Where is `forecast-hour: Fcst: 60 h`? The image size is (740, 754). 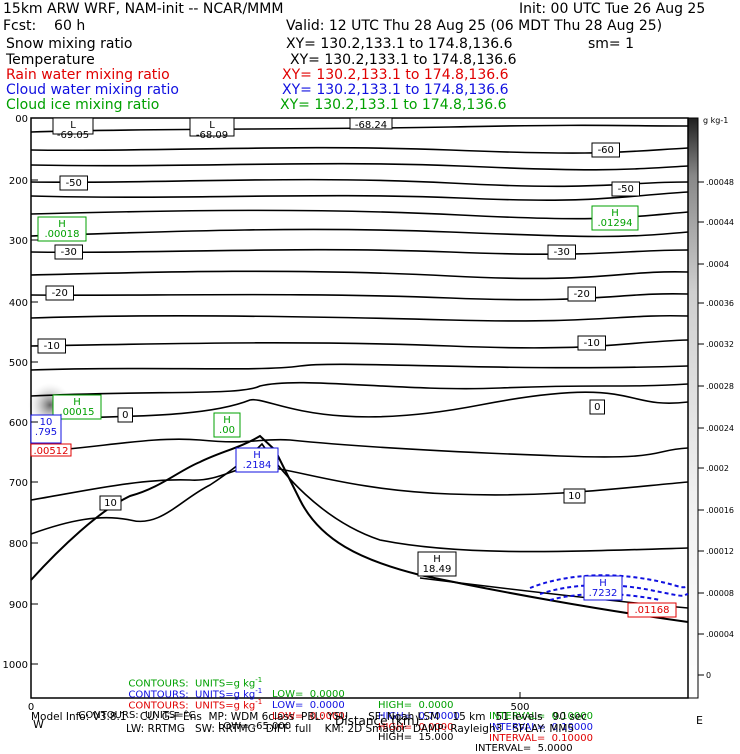 forecast-hour: Fcst: 60 h is located at coordinates (44, 26).